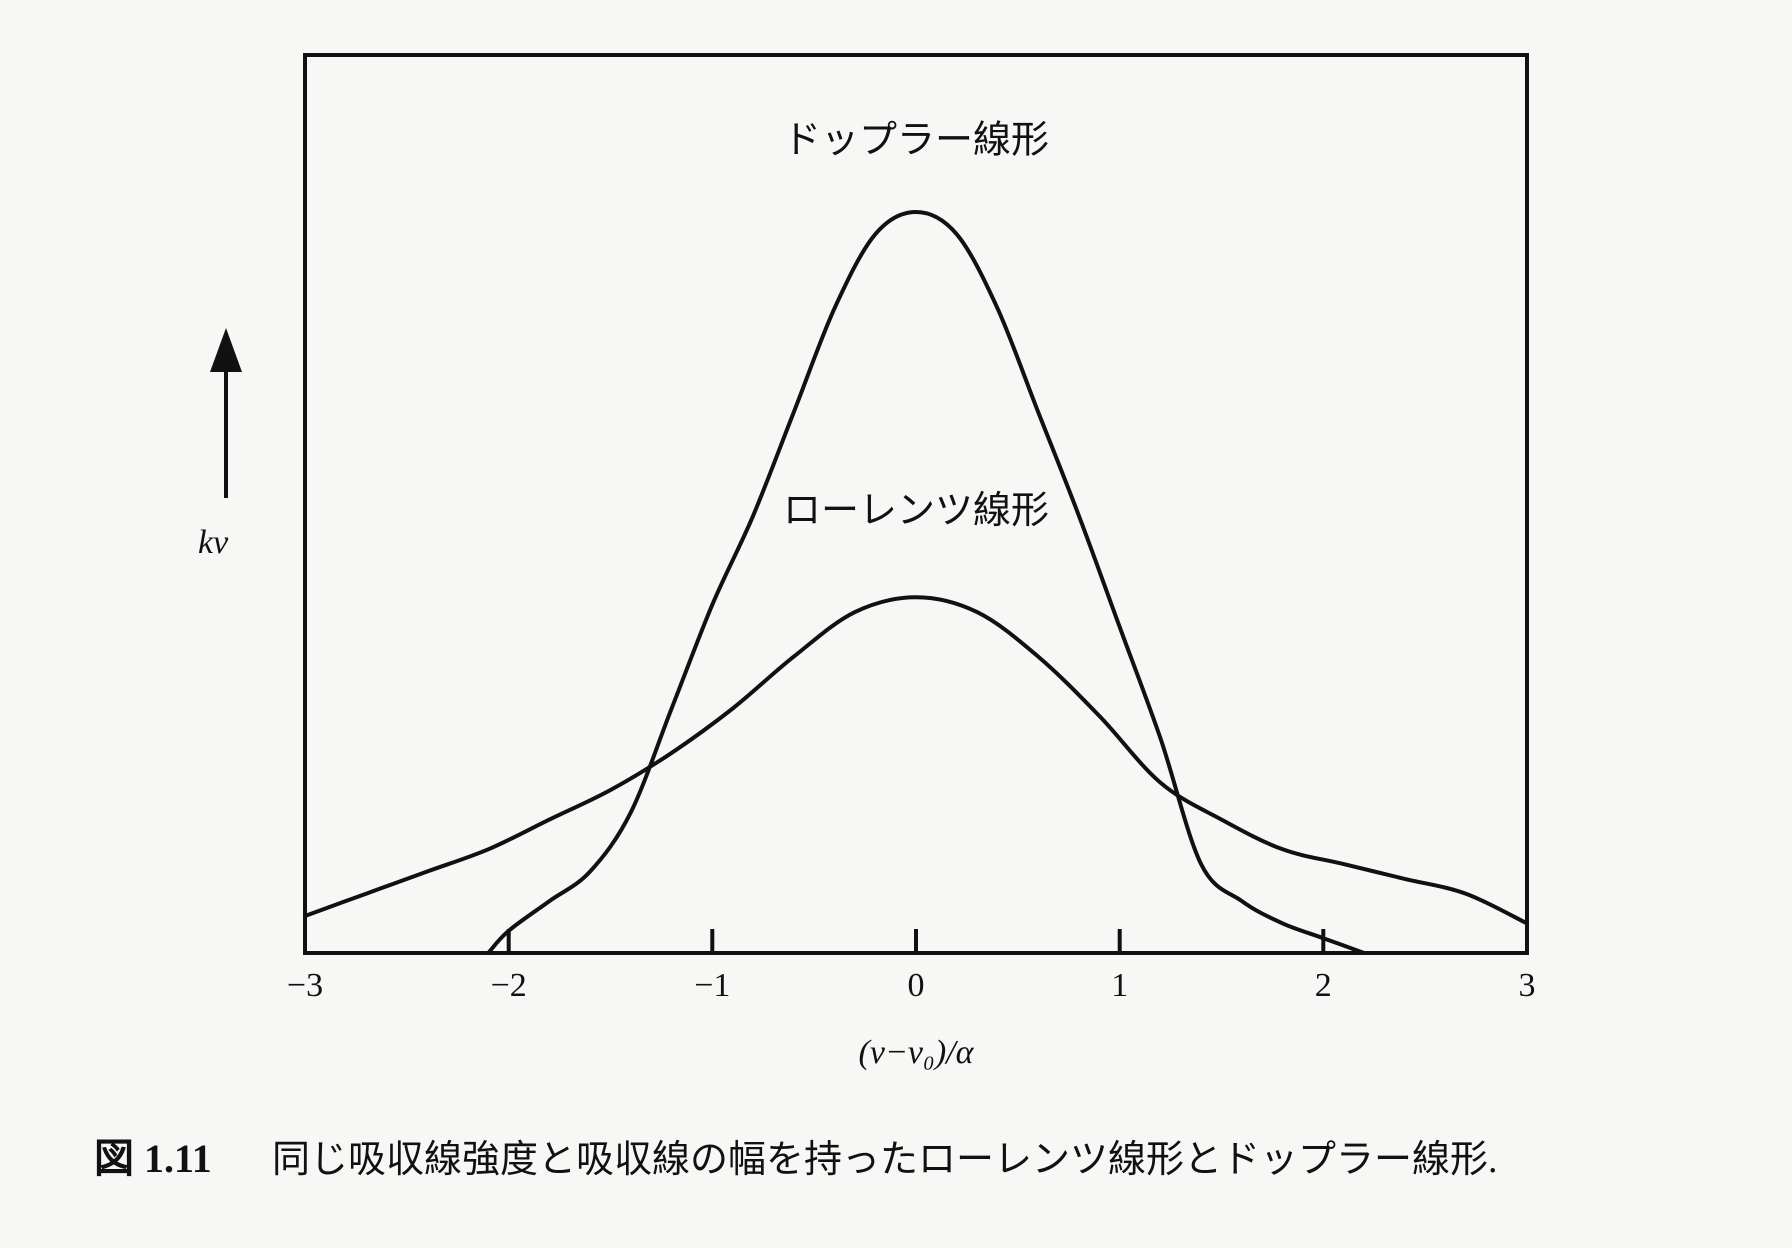 The image size is (1792, 1248). What do you see at coordinates (916, 985) in the screenshot?
I see `x-tick-label: 0` at bounding box center [916, 985].